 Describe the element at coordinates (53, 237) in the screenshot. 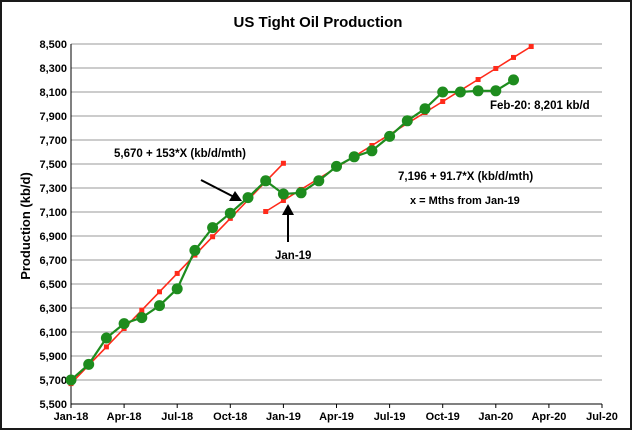

I see `y-tick-label: 6,900` at that location.